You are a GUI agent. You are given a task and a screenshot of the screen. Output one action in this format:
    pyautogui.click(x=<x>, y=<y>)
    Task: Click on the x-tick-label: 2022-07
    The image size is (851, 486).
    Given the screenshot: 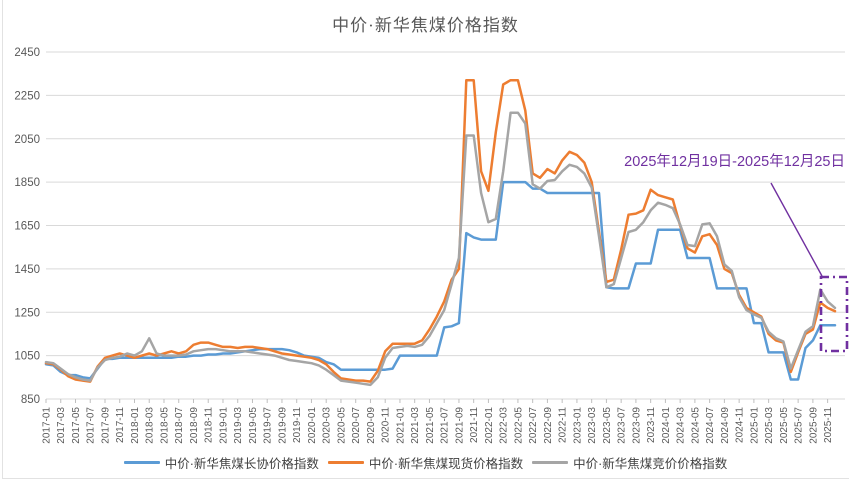 What is the action you would take?
    pyautogui.click(x=533, y=425)
    